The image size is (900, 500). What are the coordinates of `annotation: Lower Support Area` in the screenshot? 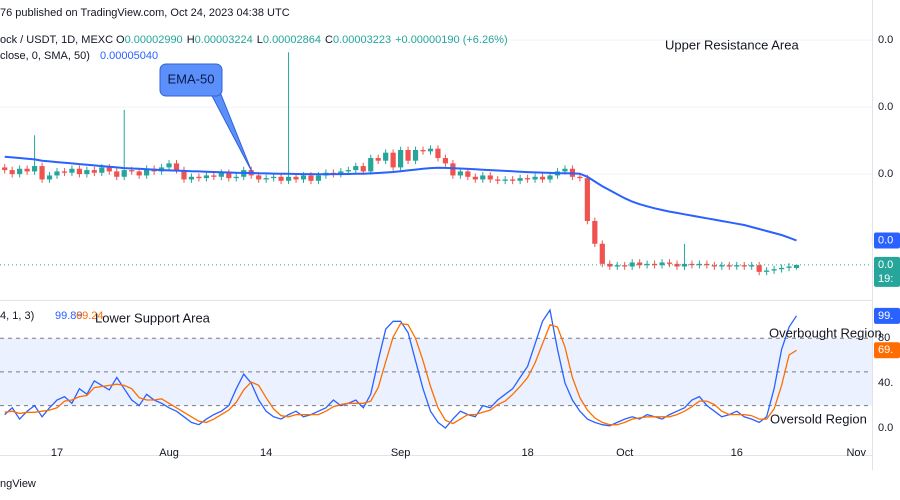 It's located at (153, 317).